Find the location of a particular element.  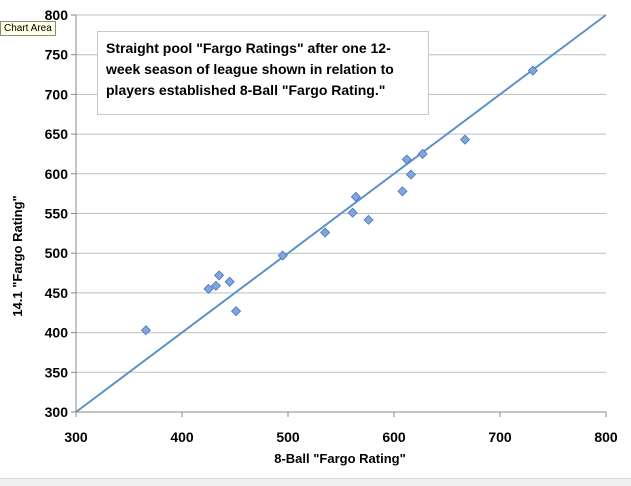

x-tick-label: 400 is located at coordinates (182, 437).